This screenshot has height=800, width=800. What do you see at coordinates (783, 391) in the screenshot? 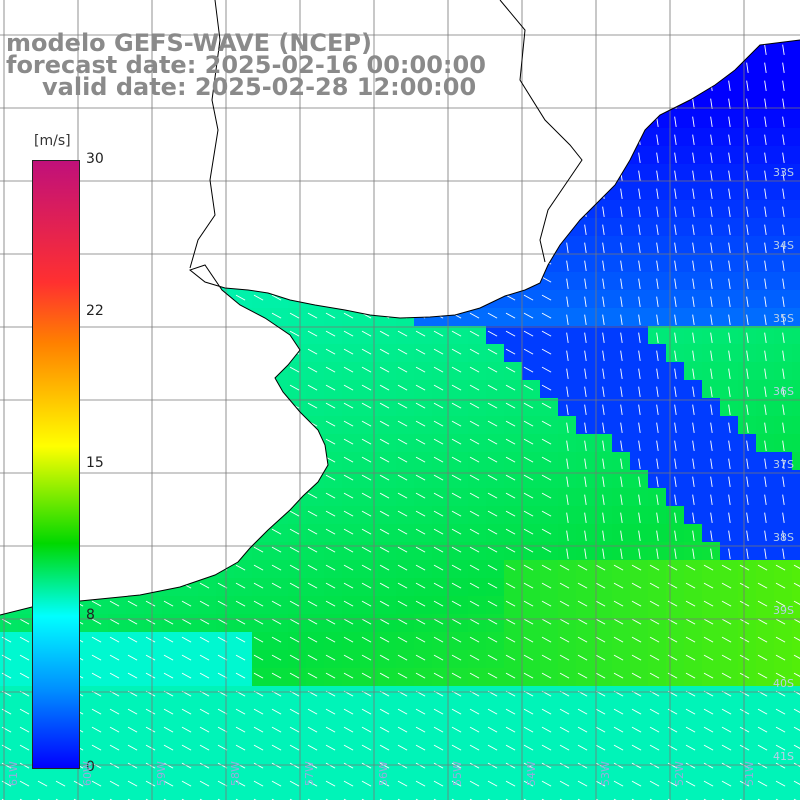
I see `lat-label: 36S` at bounding box center [783, 391].